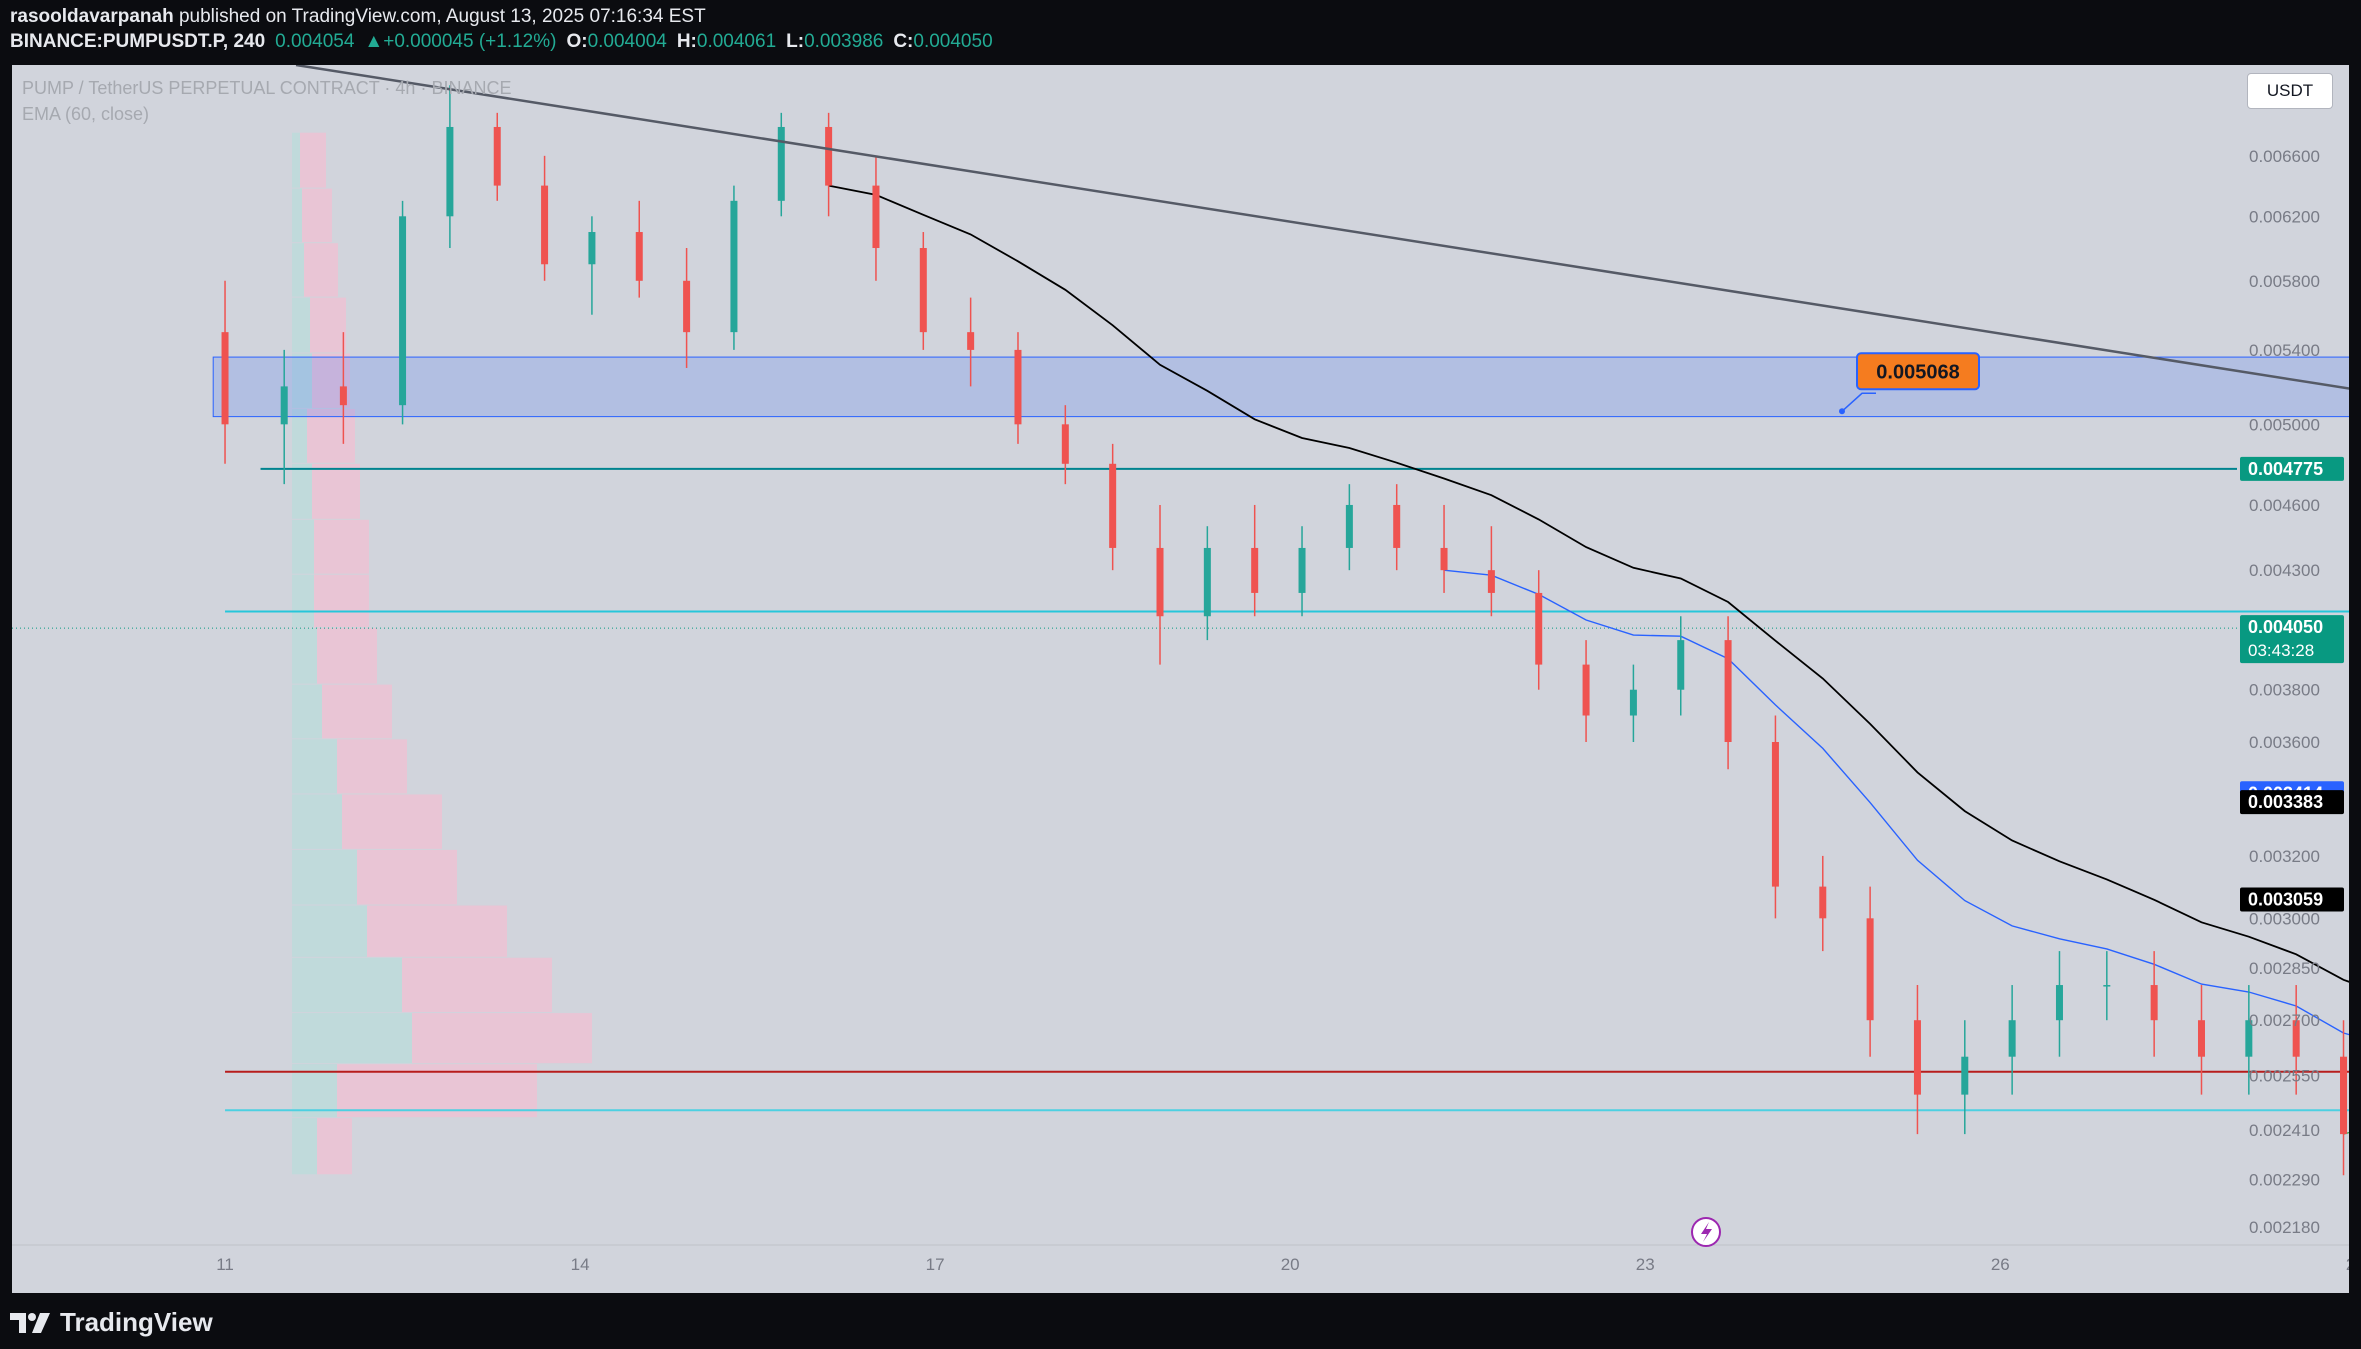 The height and width of the screenshot is (1349, 2361). What do you see at coordinates (2285, 802) in the screenshot?
I see `price-label-text: 0.003383` at bounding box center [2285, 802].